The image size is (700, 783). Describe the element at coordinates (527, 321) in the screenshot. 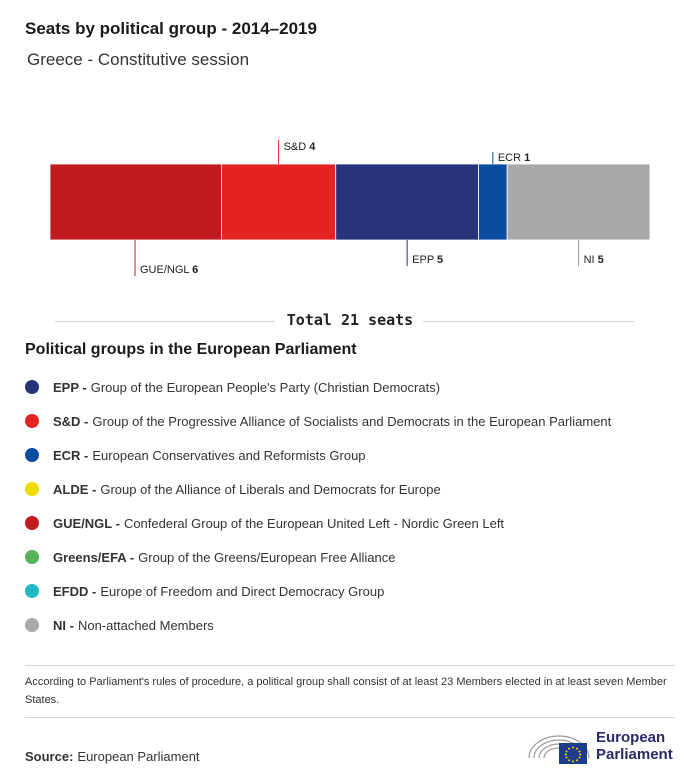

I see `total-right-rule` at that location.